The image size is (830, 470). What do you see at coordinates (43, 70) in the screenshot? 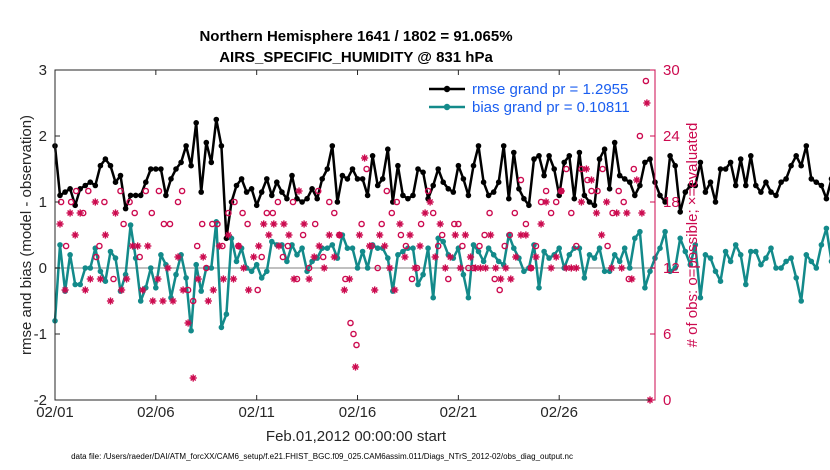
I see `y-tick-label: 3` at bounding box center [43, 70].